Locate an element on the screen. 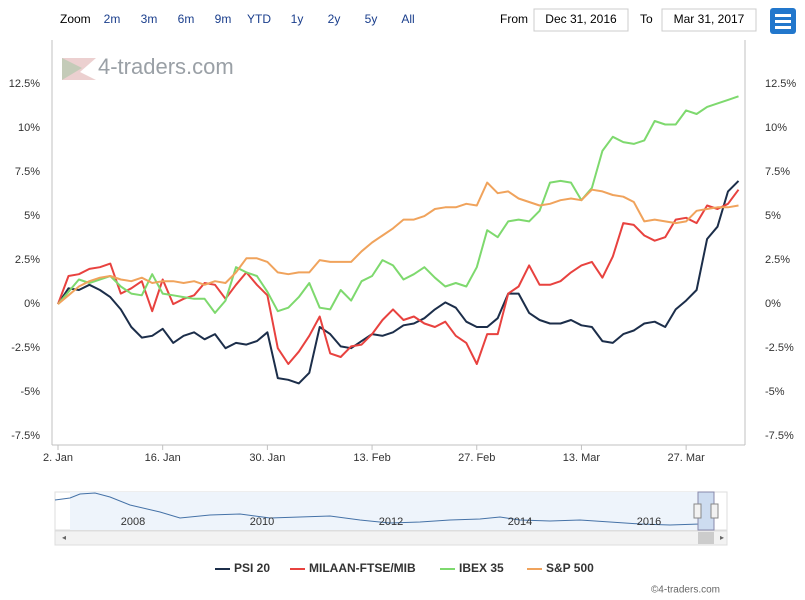 The height and width of the screenshot is (600, 805). navigator-label: 2014 is located at coordinates (520, 522).